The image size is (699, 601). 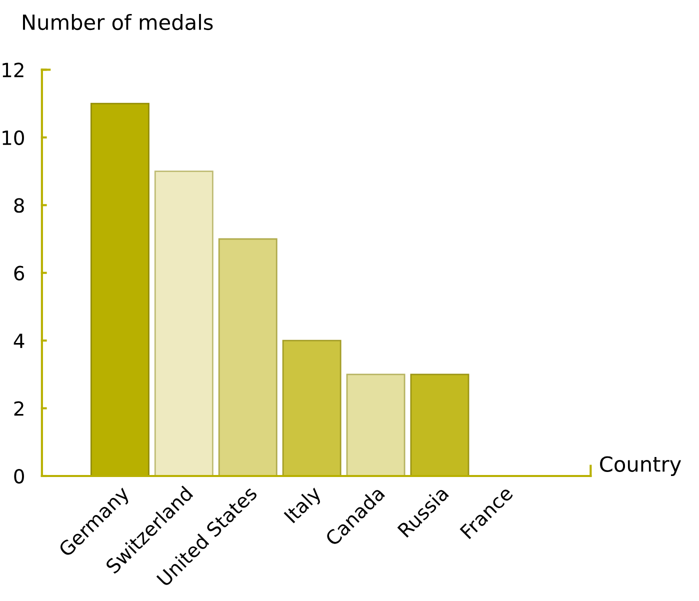 What do you see at coordinates (19, 205) in the screenshot?
I see `y-tick-label: 8` at bounding box center [19, 205].